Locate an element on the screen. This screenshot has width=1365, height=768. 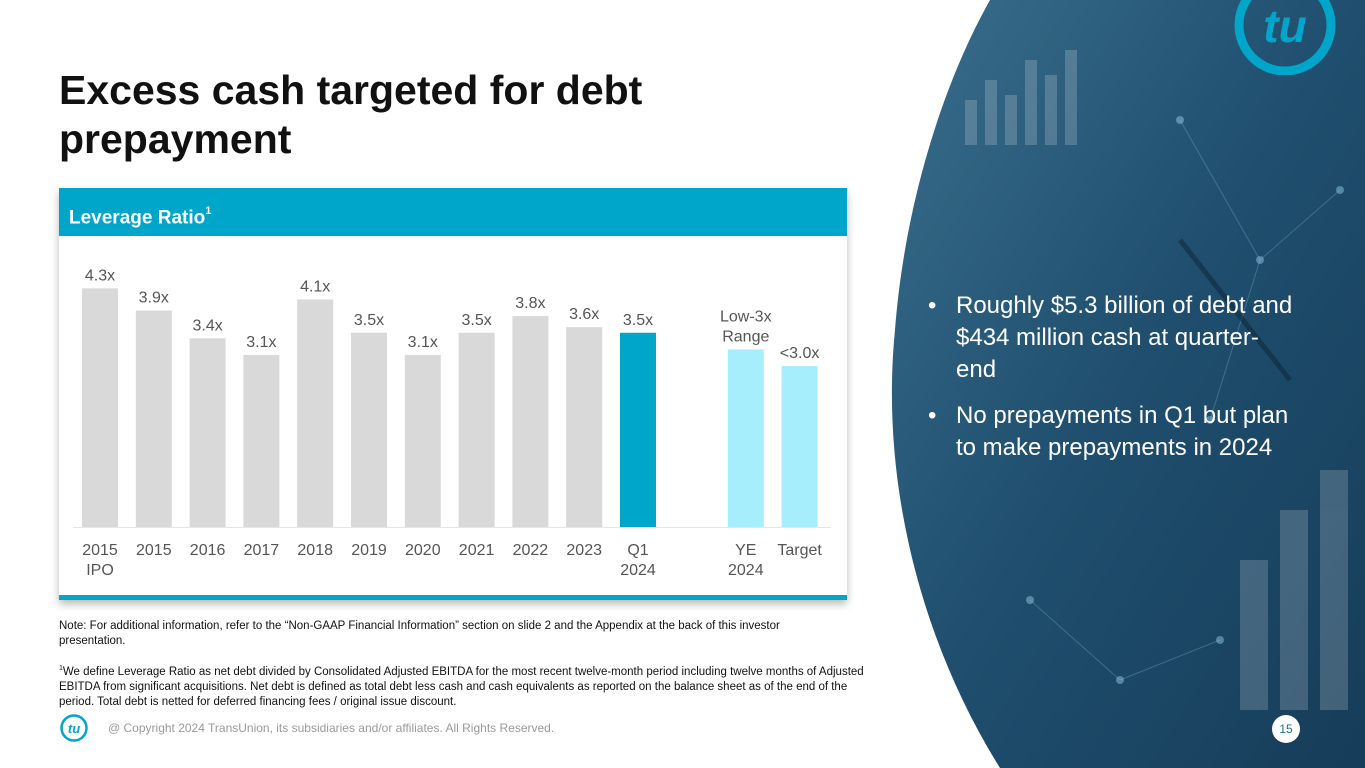
category-label-10: 2023 is located at coordinates (584, 550).